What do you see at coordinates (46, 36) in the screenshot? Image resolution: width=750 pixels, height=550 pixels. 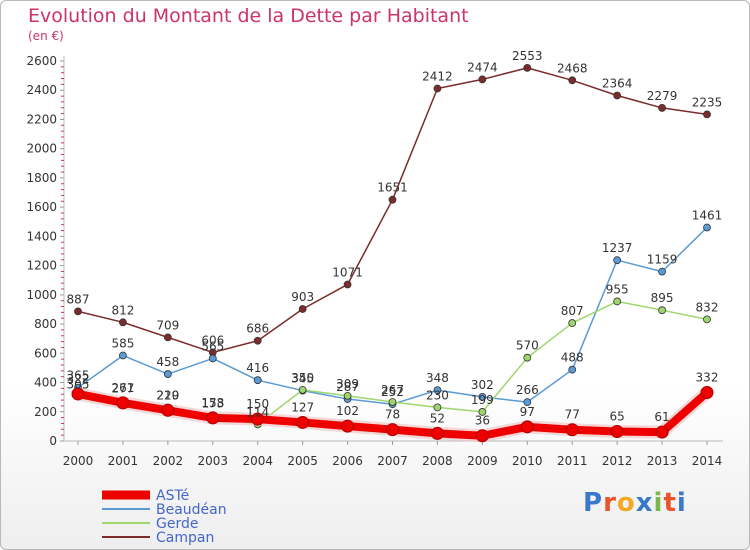 I see `chart-subtitle: (en €)` at bounding box center [46, 36].